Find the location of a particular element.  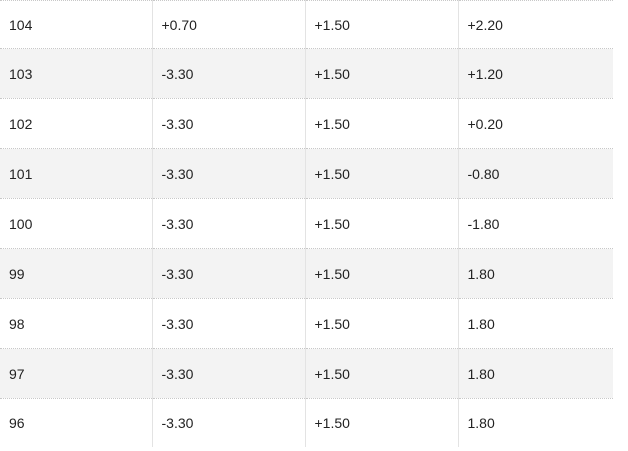

table-row: 100 -3.30 +1.50 -1.80 is located at coordinates (306, 223).